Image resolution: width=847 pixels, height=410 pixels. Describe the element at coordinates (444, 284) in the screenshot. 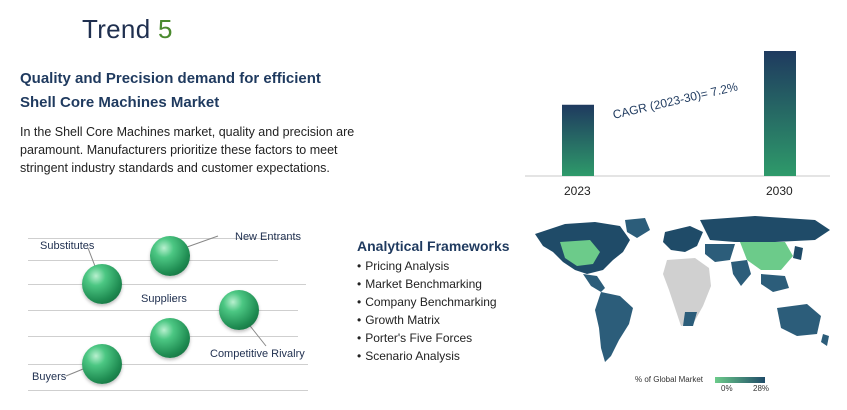

I see `framework-item: Market Benchmarking` at that location.